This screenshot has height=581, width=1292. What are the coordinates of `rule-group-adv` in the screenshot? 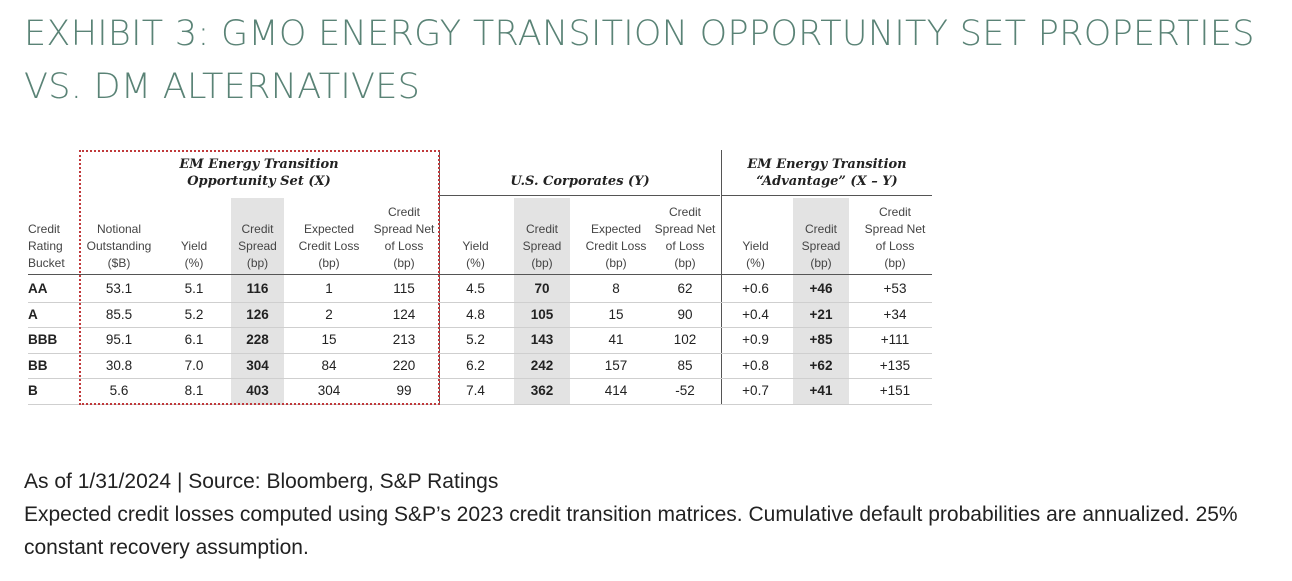 It's located at (827, 195).